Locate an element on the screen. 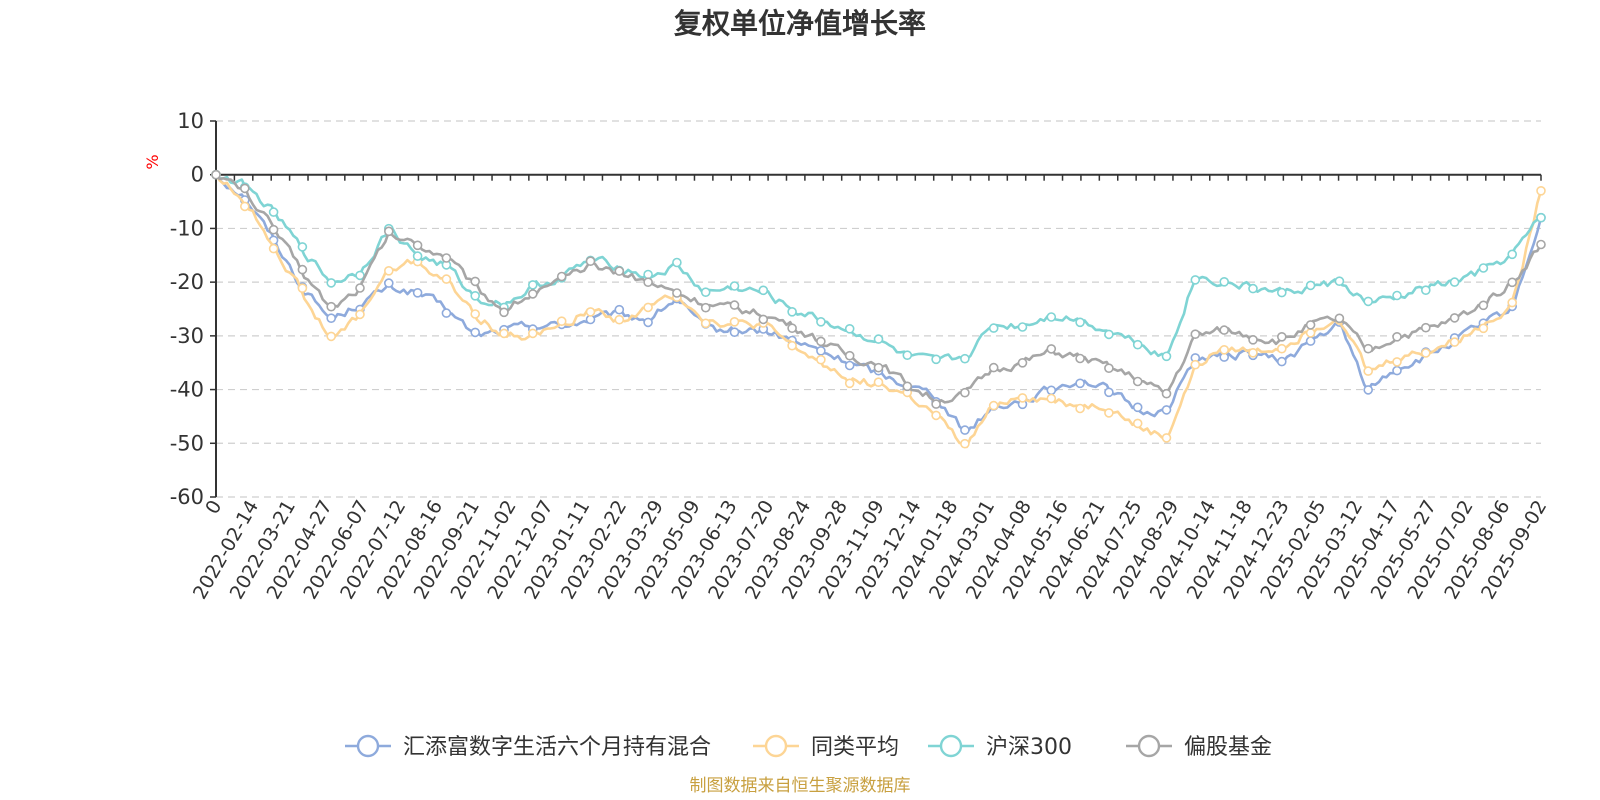 The width and height of the screenshot is (1600, 800). legend-item: 沪深300 is located at coordinates (1000, 747).